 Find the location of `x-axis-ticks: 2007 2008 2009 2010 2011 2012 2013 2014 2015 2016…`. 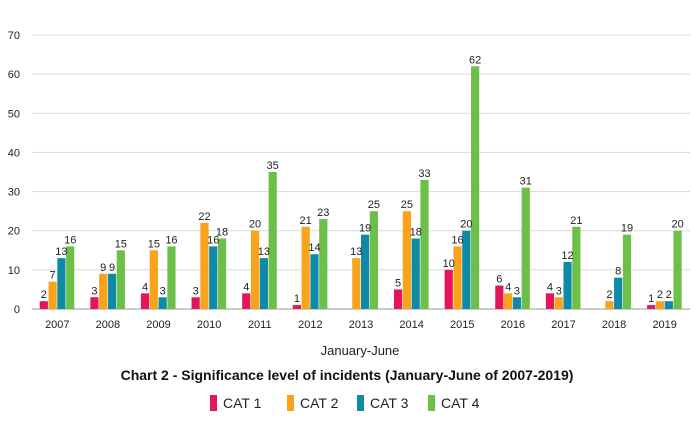

x-axis-ticks: 2007 2008 2009 2010 2011 2012 2013 2014 2015 2016… is located at coordinates (361, 325).